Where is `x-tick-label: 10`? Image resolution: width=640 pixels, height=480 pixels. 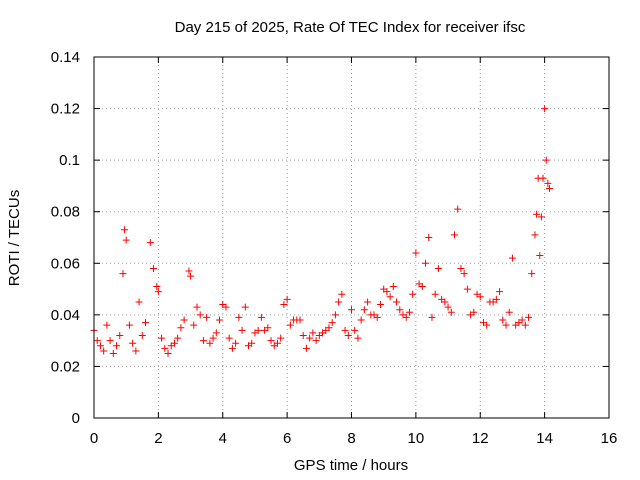
x-tick-label: 10 is located at coordinates (416, 438).